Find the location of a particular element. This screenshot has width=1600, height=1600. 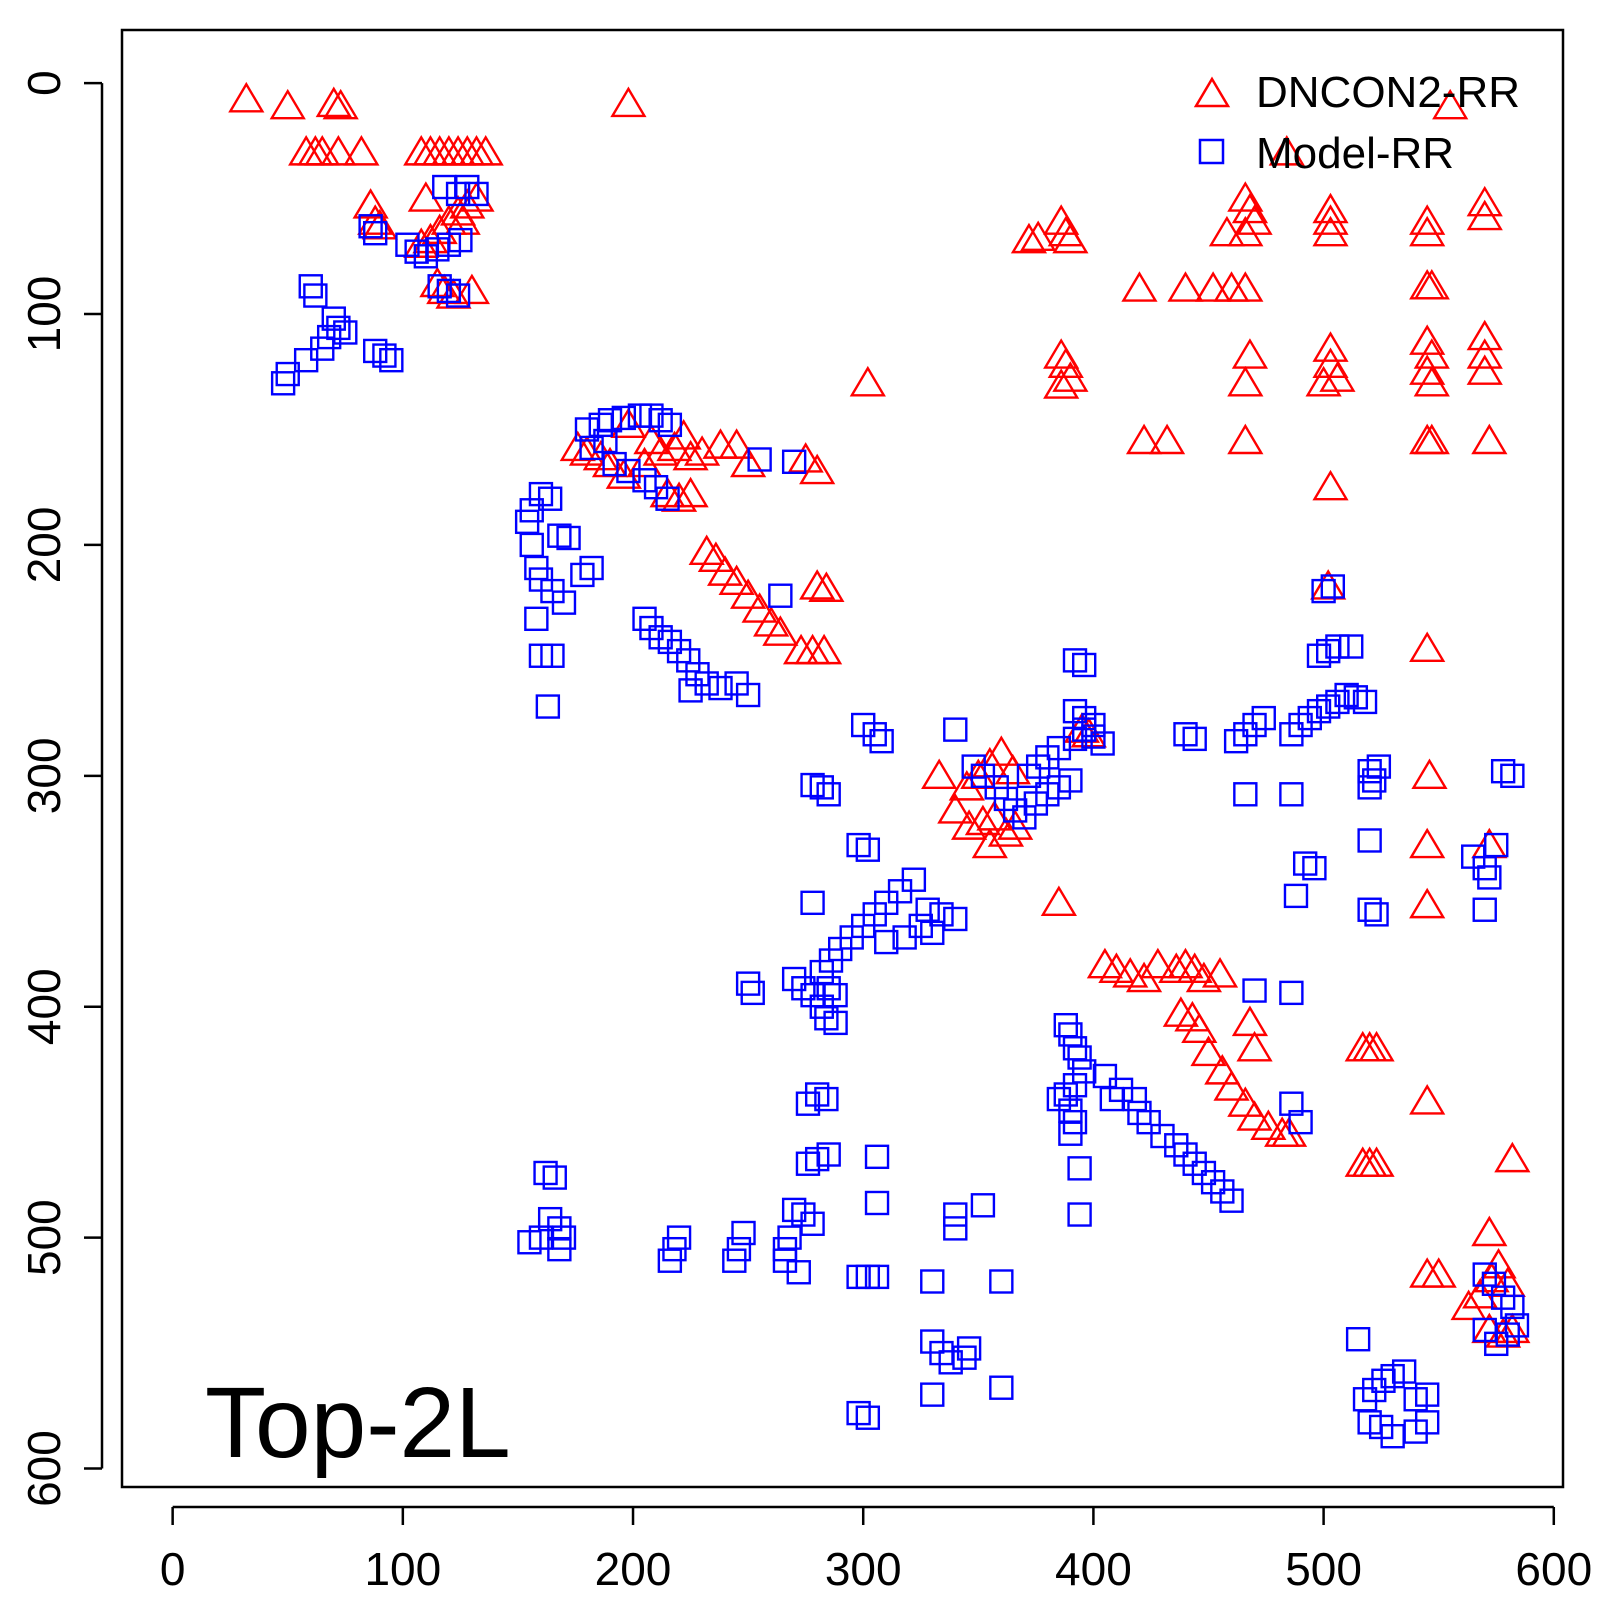

x-tick-label: 300 is located at coordinates (863, 1569).